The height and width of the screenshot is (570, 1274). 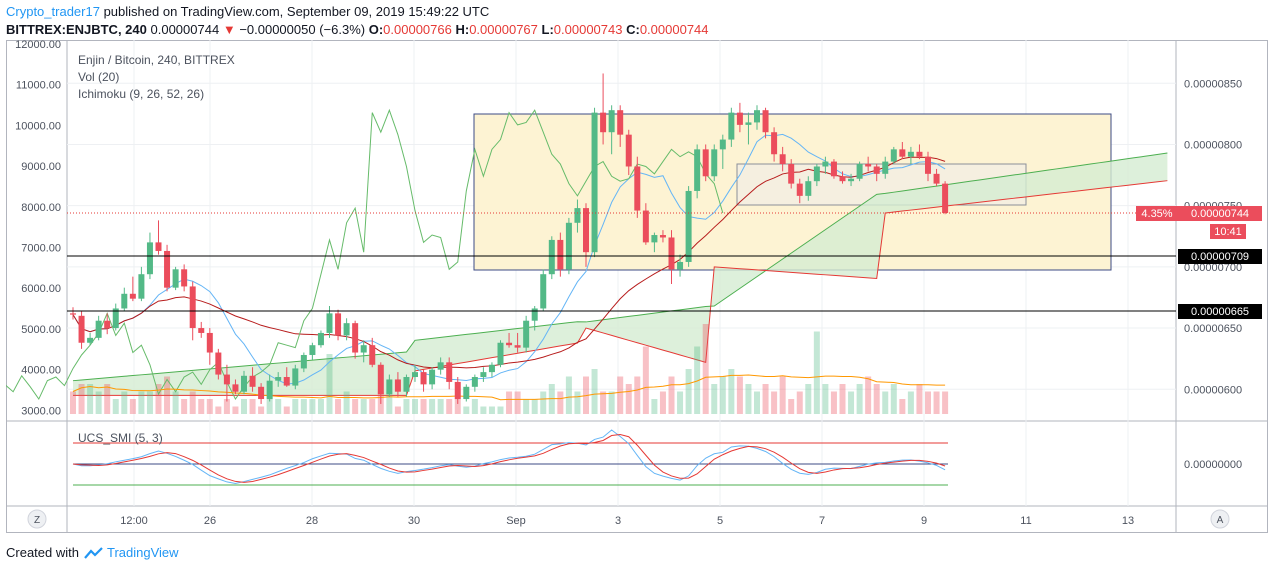 I want to click on tradingview-brand: TradingView, so click(x=142, y=552).